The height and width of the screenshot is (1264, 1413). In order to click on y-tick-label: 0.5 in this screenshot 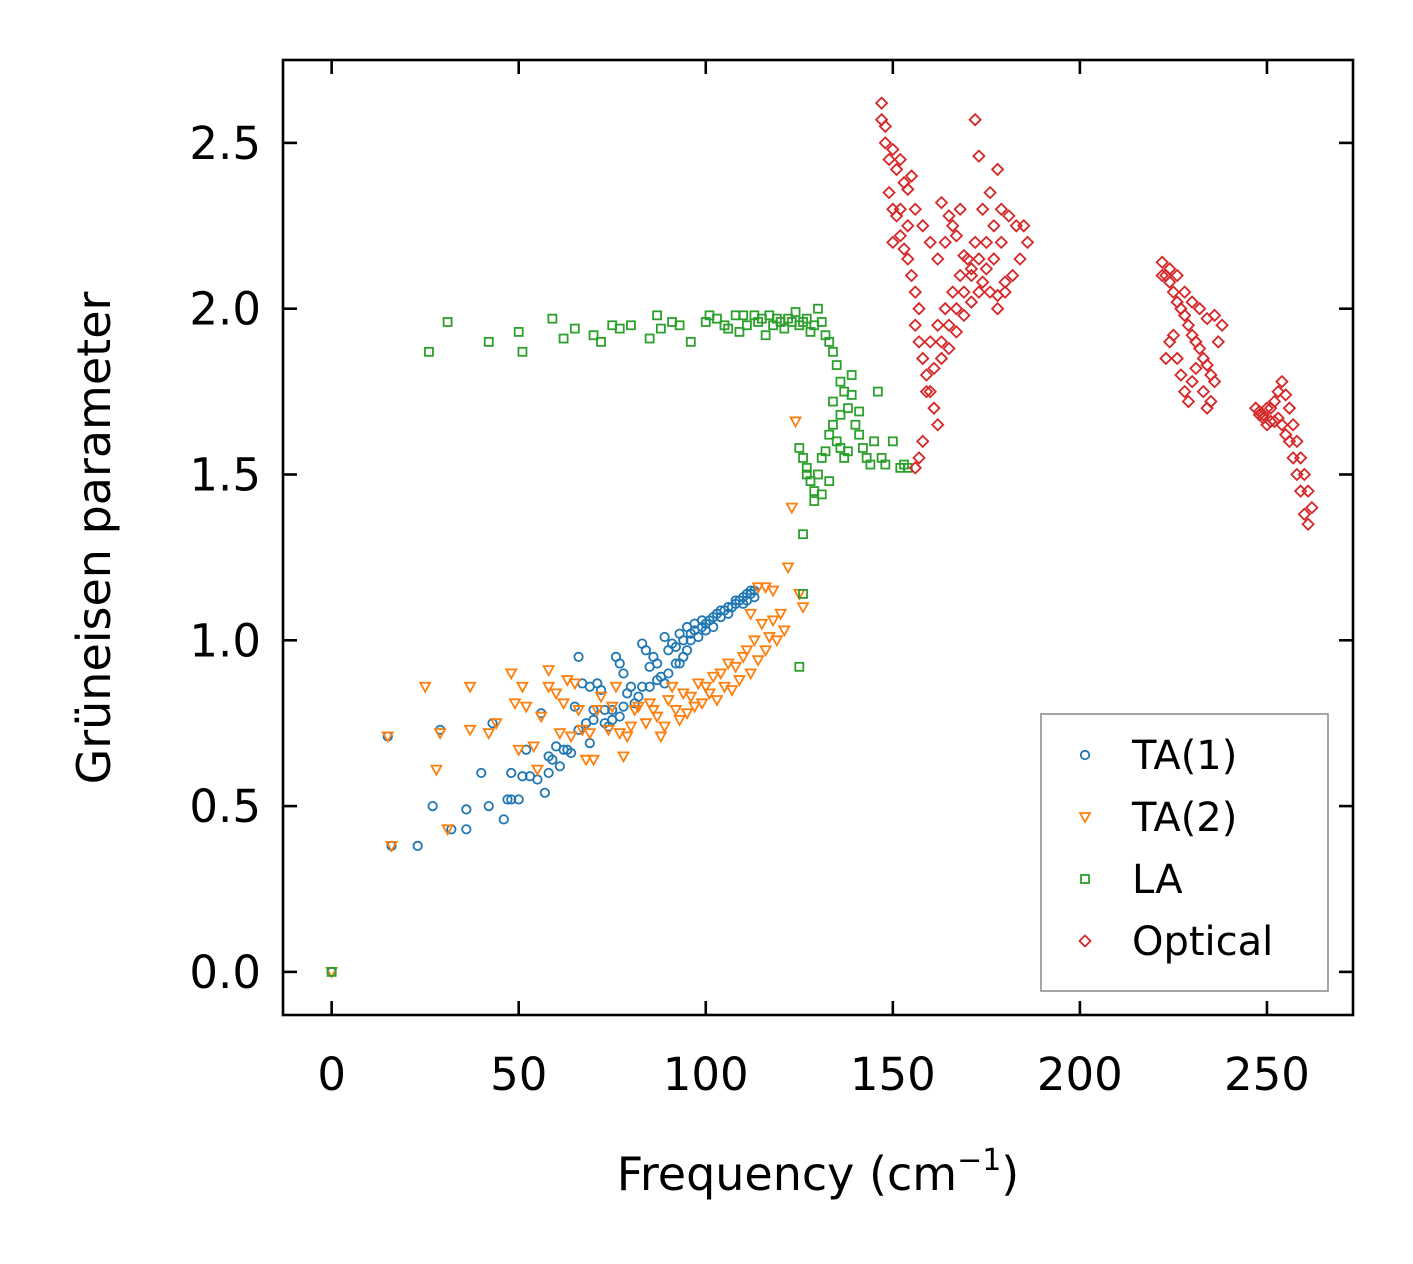, I will do `click(225, 806)`.